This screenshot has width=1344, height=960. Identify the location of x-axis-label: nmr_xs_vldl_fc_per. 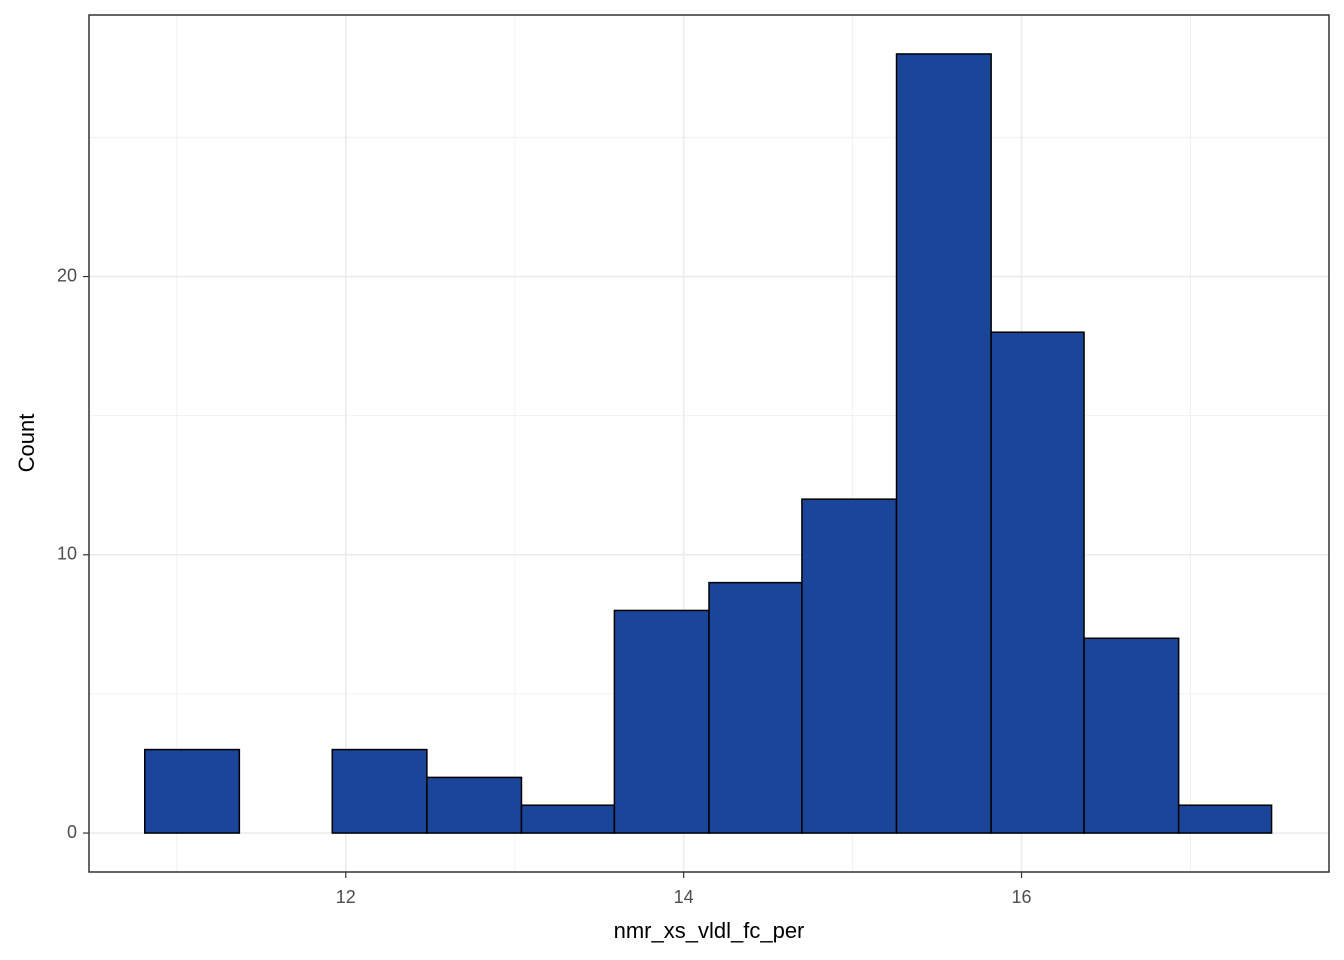
(709, 930).